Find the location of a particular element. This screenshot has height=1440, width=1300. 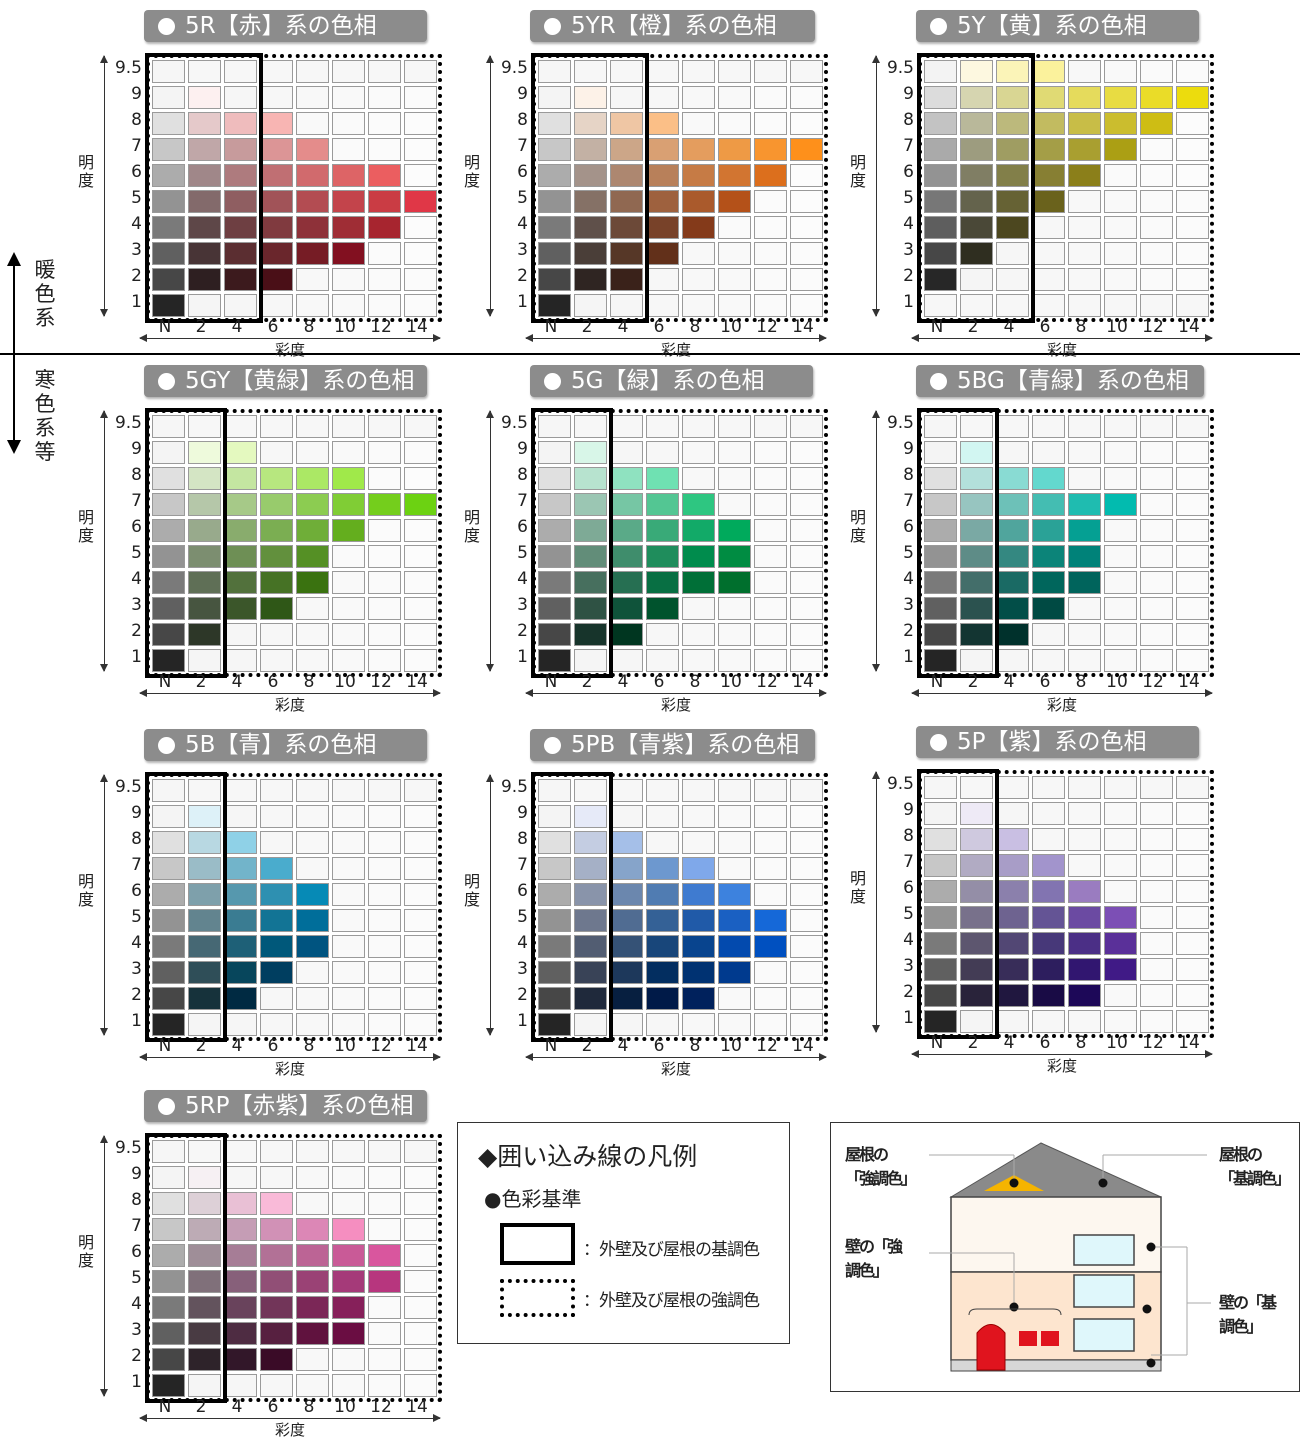

y-axis-arrow is located at coordinates (876, 902).